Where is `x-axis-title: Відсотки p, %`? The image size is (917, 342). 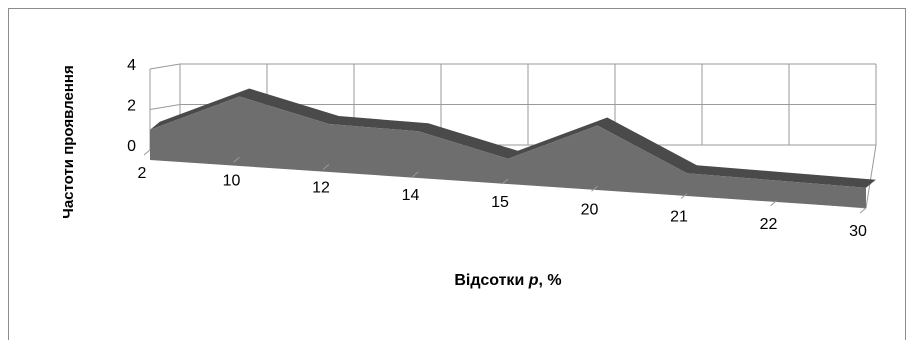
x-axis-title: Відсотки p, % is located at coordinates (507, 280).